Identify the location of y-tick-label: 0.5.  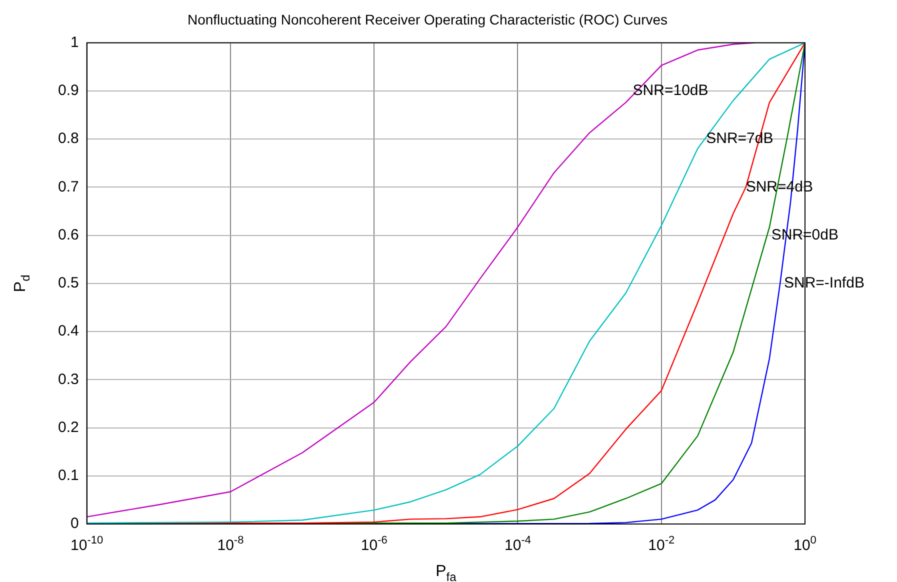
(68, 283).